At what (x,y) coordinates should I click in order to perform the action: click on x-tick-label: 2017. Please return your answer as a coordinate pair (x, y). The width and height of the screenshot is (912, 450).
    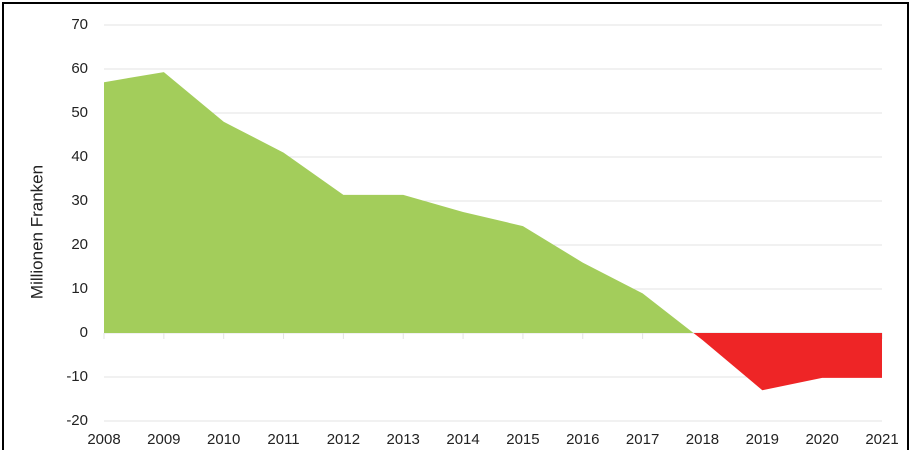
    Looking at the image, I should click on (642, 439).